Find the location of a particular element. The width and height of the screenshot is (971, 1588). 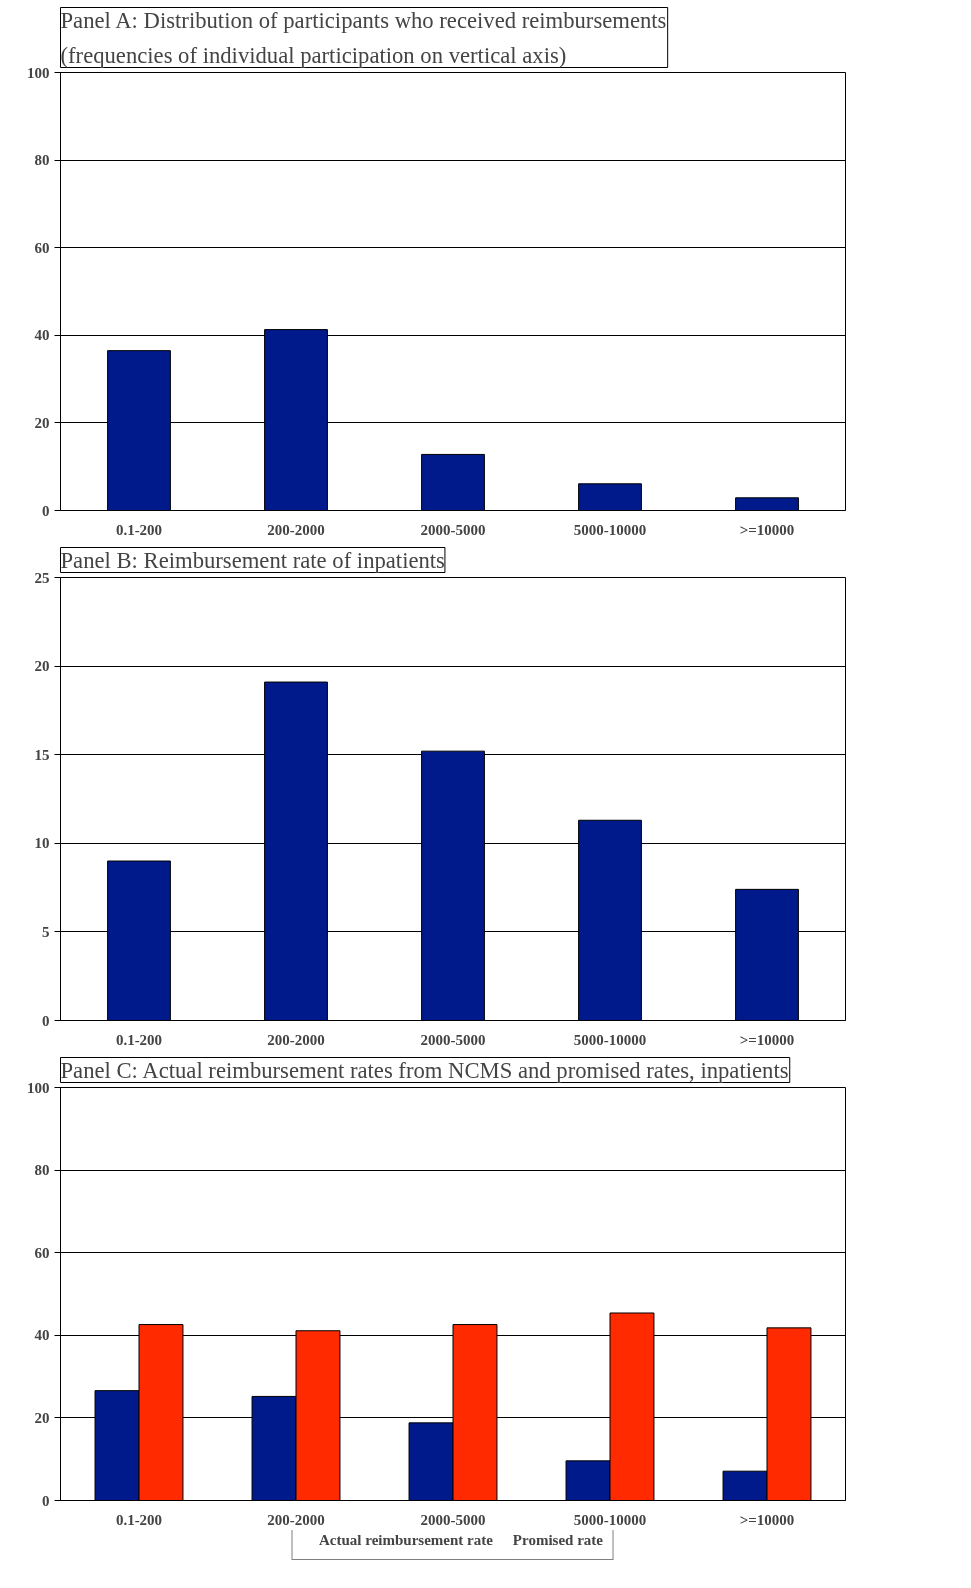

y-tick-label: 5 is located at coordinates (46, 931).